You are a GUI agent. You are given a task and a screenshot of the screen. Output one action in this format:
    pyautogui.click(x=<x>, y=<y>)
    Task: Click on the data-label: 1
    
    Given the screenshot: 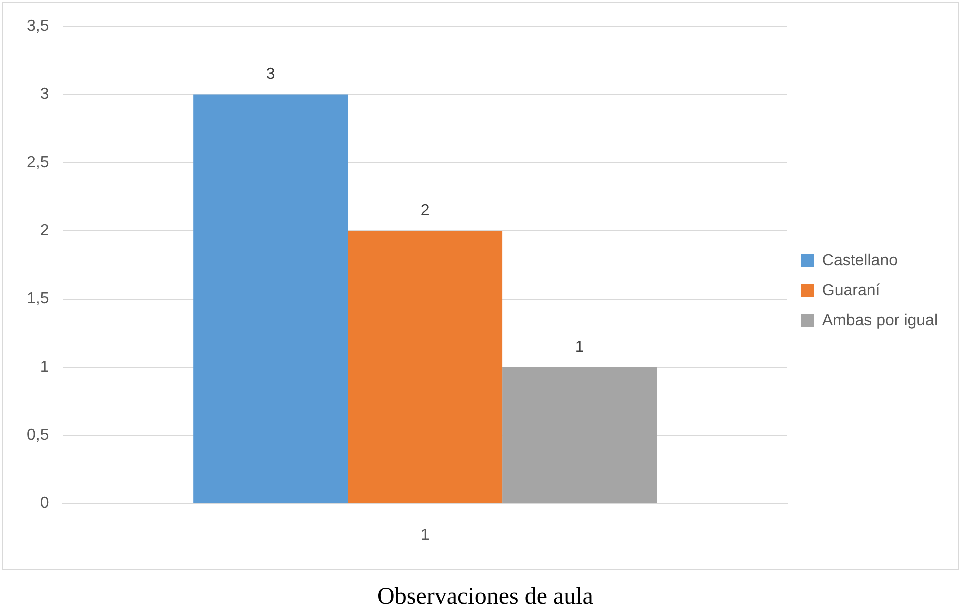 What is the action you would take?
    pyautogui.click(x=579, y=347)
    